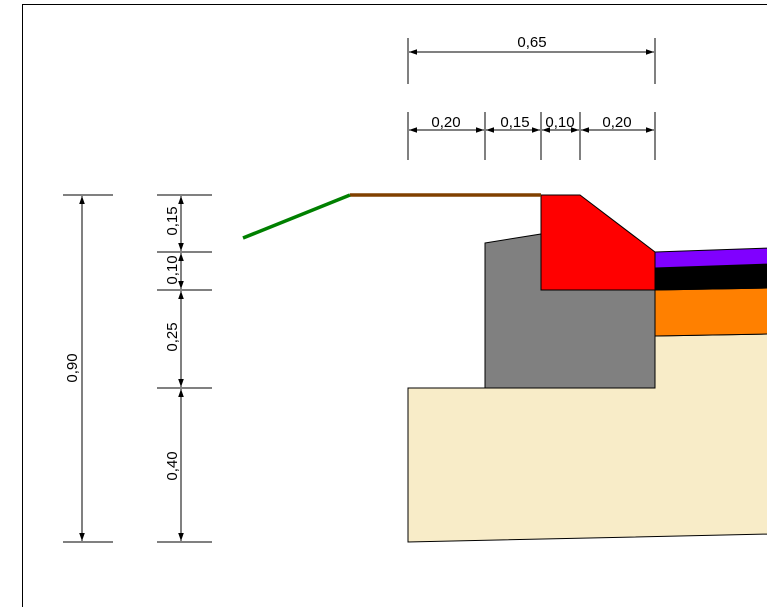 The image size is (767, 607). I want to click on left-dimensions: 0,90 0,15 0,10 0,25 0,40, so click(137, 368).